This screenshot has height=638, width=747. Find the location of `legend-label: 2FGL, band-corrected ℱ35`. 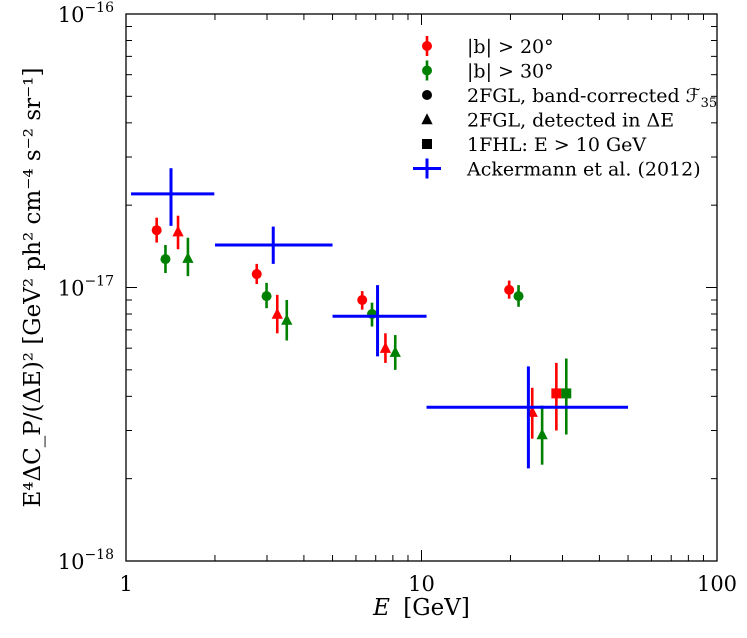

legend-label: 2FGL, band-corrected ℱ35 is located at coordinates (592, 98).